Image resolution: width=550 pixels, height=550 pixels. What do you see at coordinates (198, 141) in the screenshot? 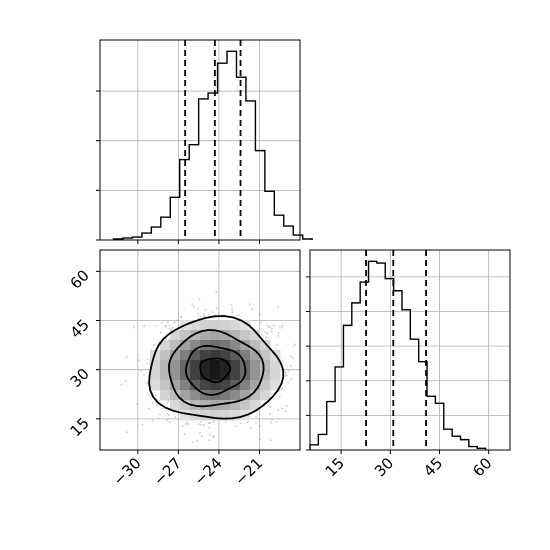
I see `top-left-axes` at bounding box center [198, 141].